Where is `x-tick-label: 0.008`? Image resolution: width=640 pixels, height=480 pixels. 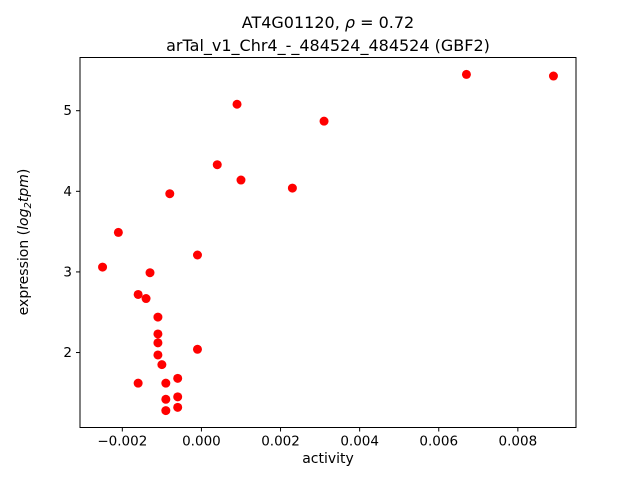 x-tick-label: 0.008 is located at coordinates (518, 442).